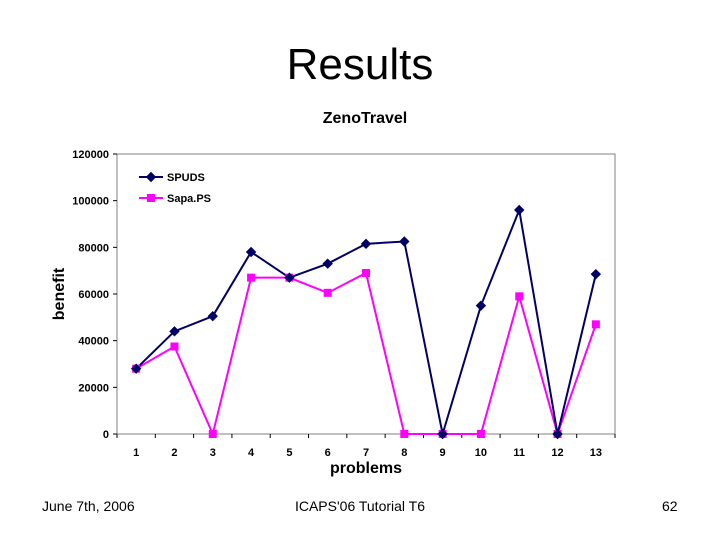 This screenshot has width=720, height=540. Describe the element at coordinates (93, 248) in the screenshot. I see `y-tick-label: 80000` at that location.